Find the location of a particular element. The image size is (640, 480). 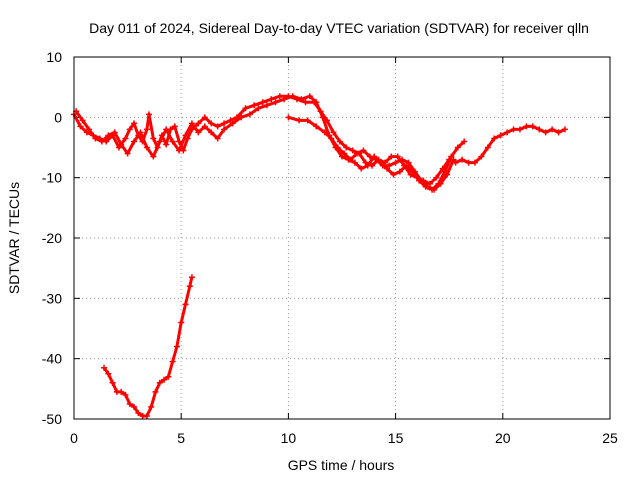

x-tick-label: 15 is located at coordinates (396, 438).